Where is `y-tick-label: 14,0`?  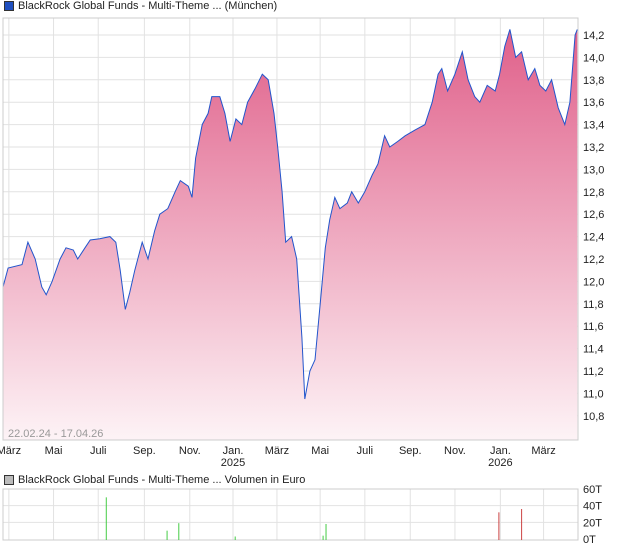
y-tick-label: 14,0 is located at coordinates (593, 58).